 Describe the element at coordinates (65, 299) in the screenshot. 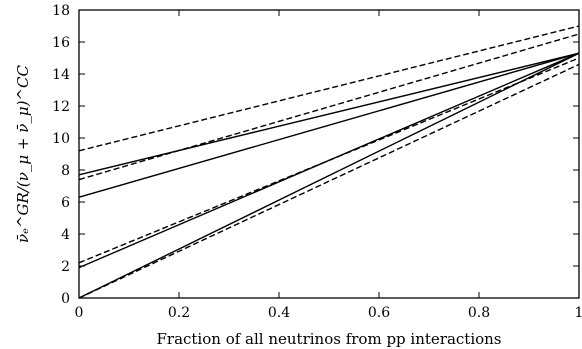

I see `y-tick-label: 0` at that location.